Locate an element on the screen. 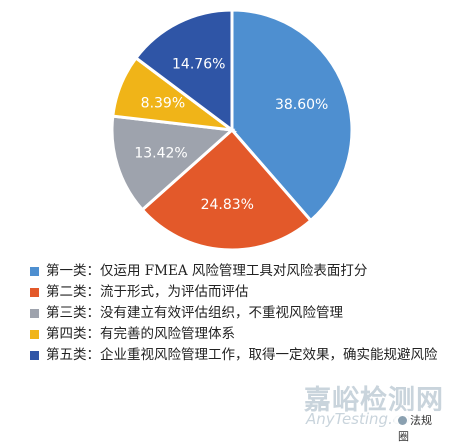 This screenshot has height=445, width=450. legend-label-1: 第一类：仅运用 FMEA 风险管理工具对风险表面打分 is located at coordinates (207, 271).